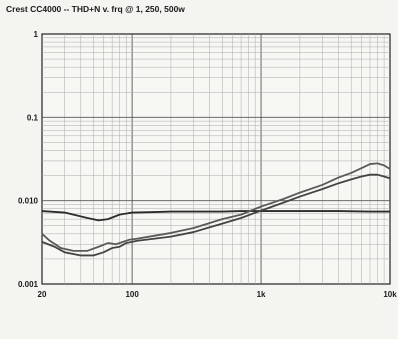  I want to click on y-tick-label: 0.1, so click(33, 117).